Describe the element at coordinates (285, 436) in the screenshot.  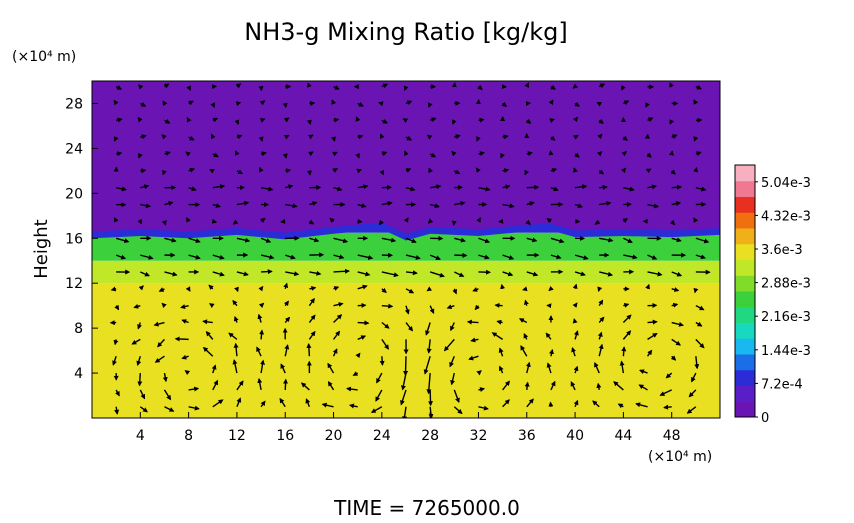
I see `x-tick-label-16: 16` at that location.